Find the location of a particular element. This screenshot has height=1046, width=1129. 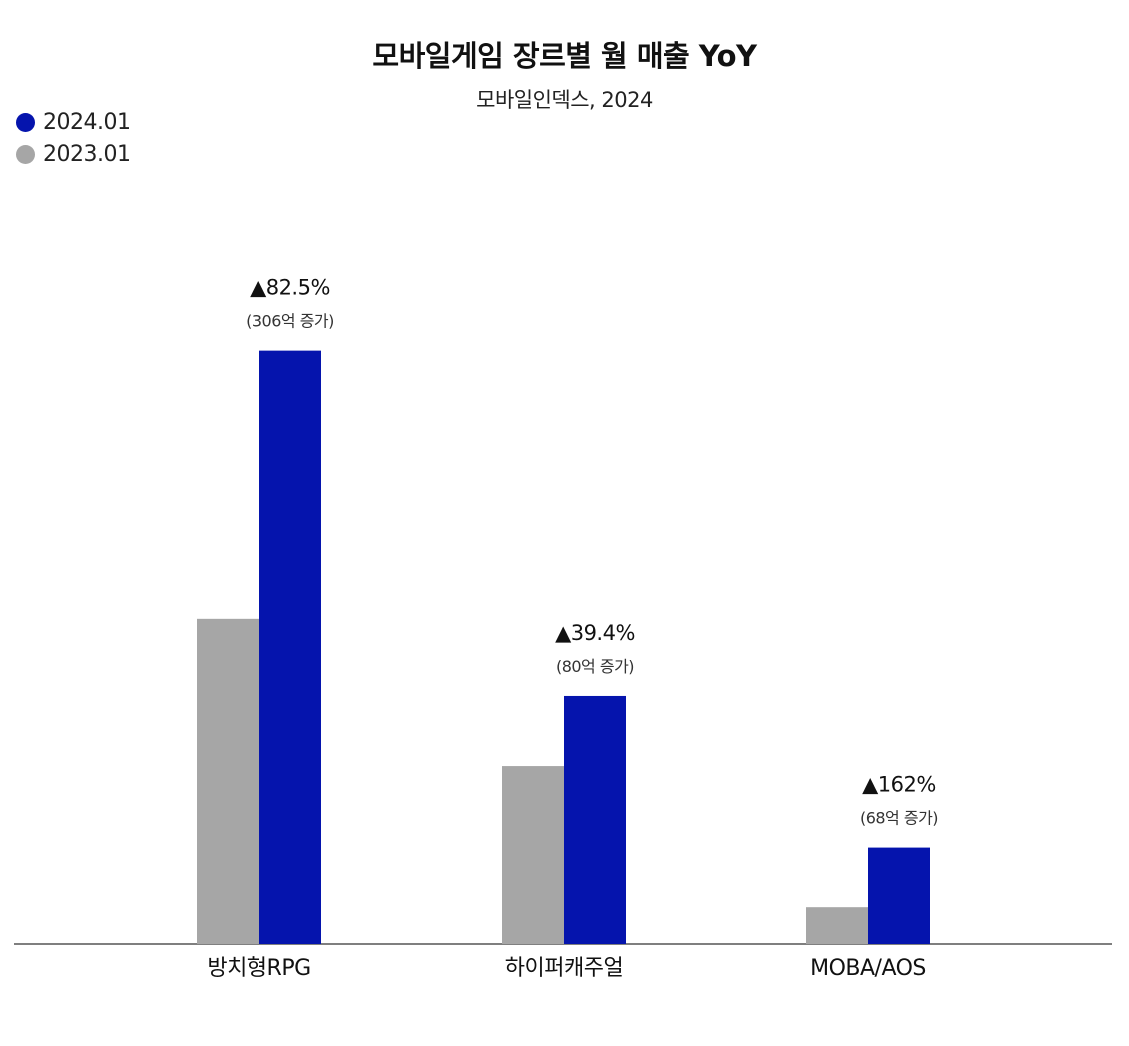

legend-item-2024: 2024.01 is located at coordinates (73, 122).